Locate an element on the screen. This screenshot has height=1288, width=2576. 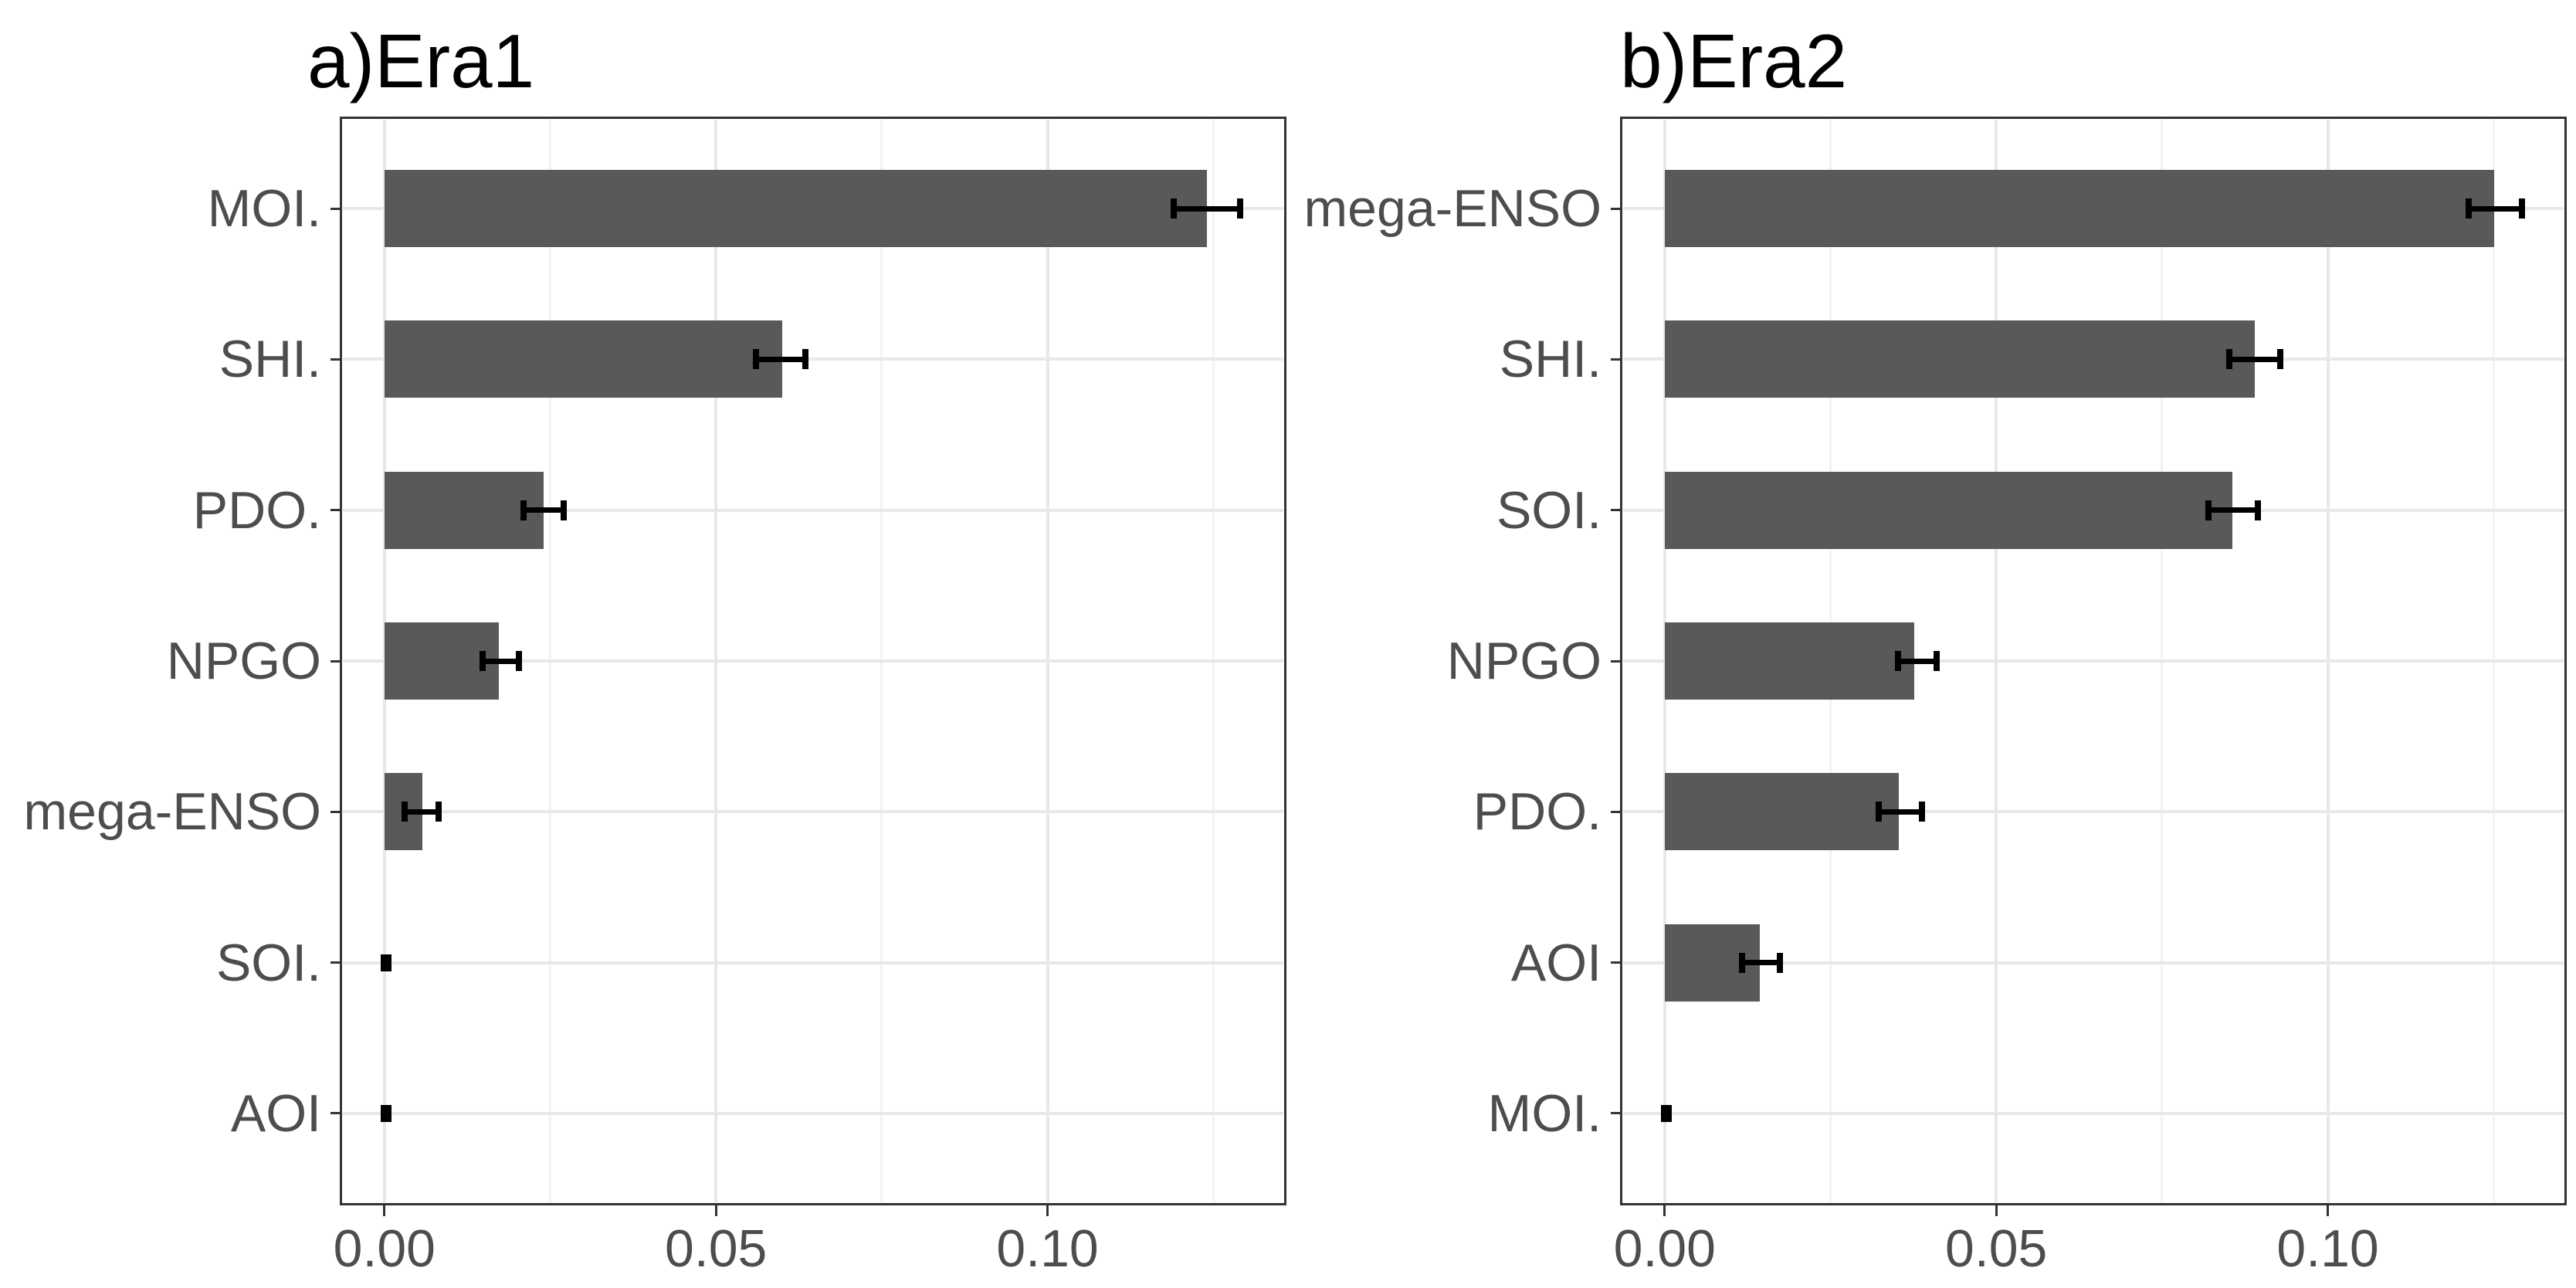
panel-b-title: b)Era2 is located at coordinates (1734, 61).